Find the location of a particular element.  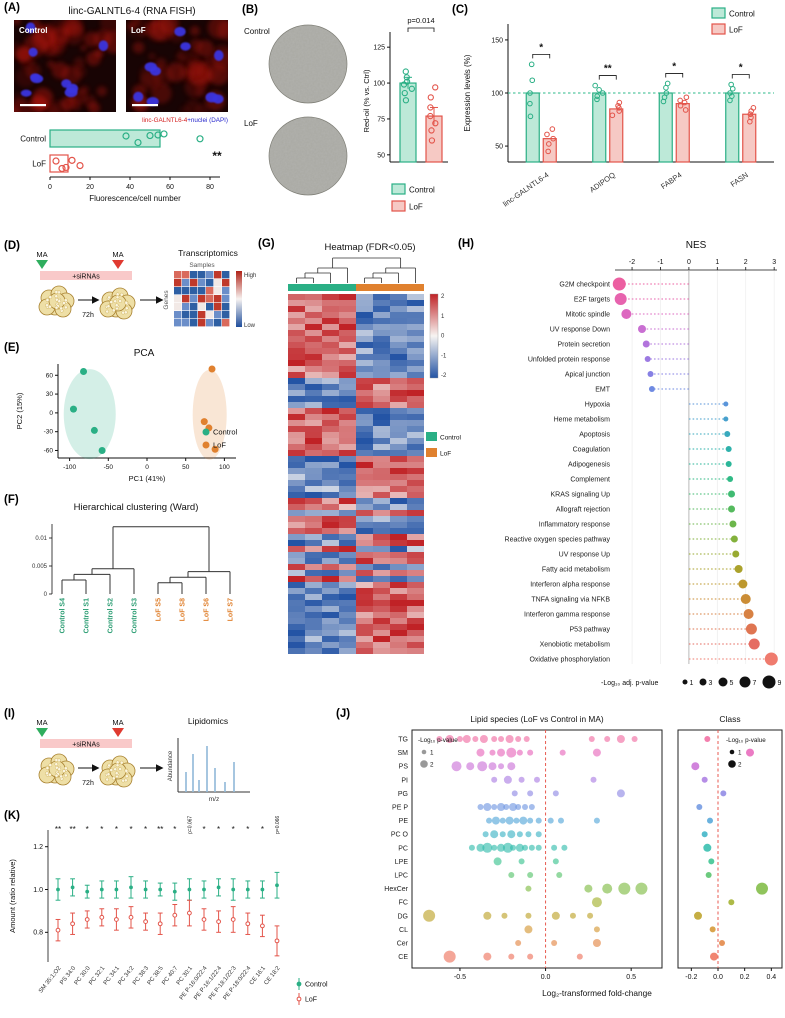

panel-f-label: (F) is located at coordinates (11, 500).